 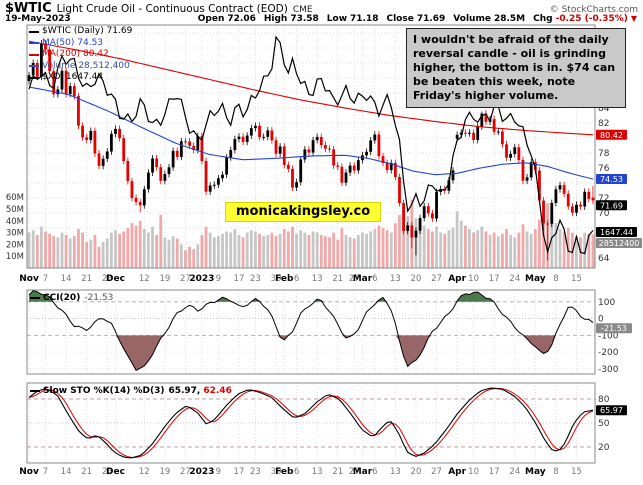 I want to click on svg-text: 50M, so click(x=15, y=210).